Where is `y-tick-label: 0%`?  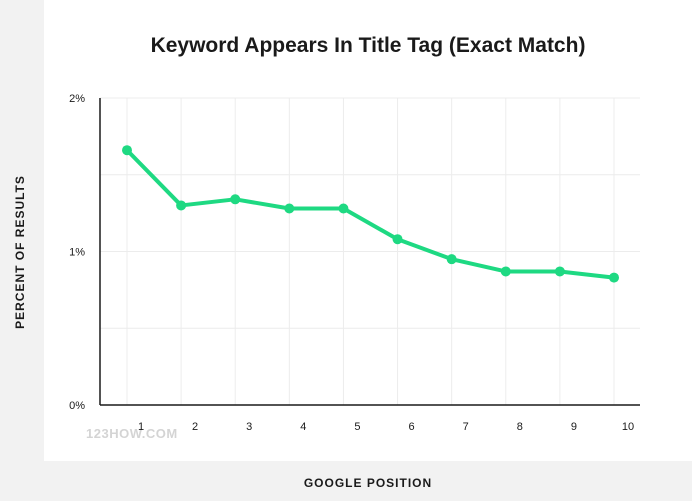 y-tick-label: 0% is located at coordinates (77, 406).